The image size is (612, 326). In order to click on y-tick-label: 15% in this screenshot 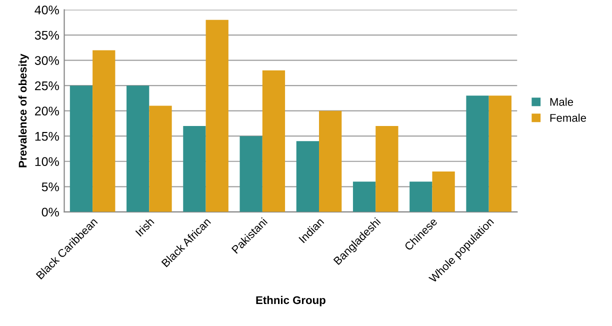, I will do `click(47, 136)`.